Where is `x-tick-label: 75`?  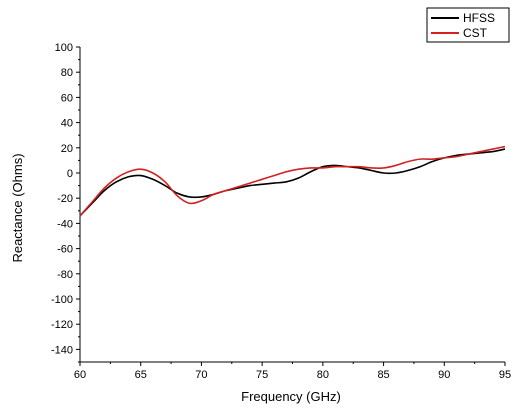
x-tick-label: 75 is located at coordinates (262, 375).